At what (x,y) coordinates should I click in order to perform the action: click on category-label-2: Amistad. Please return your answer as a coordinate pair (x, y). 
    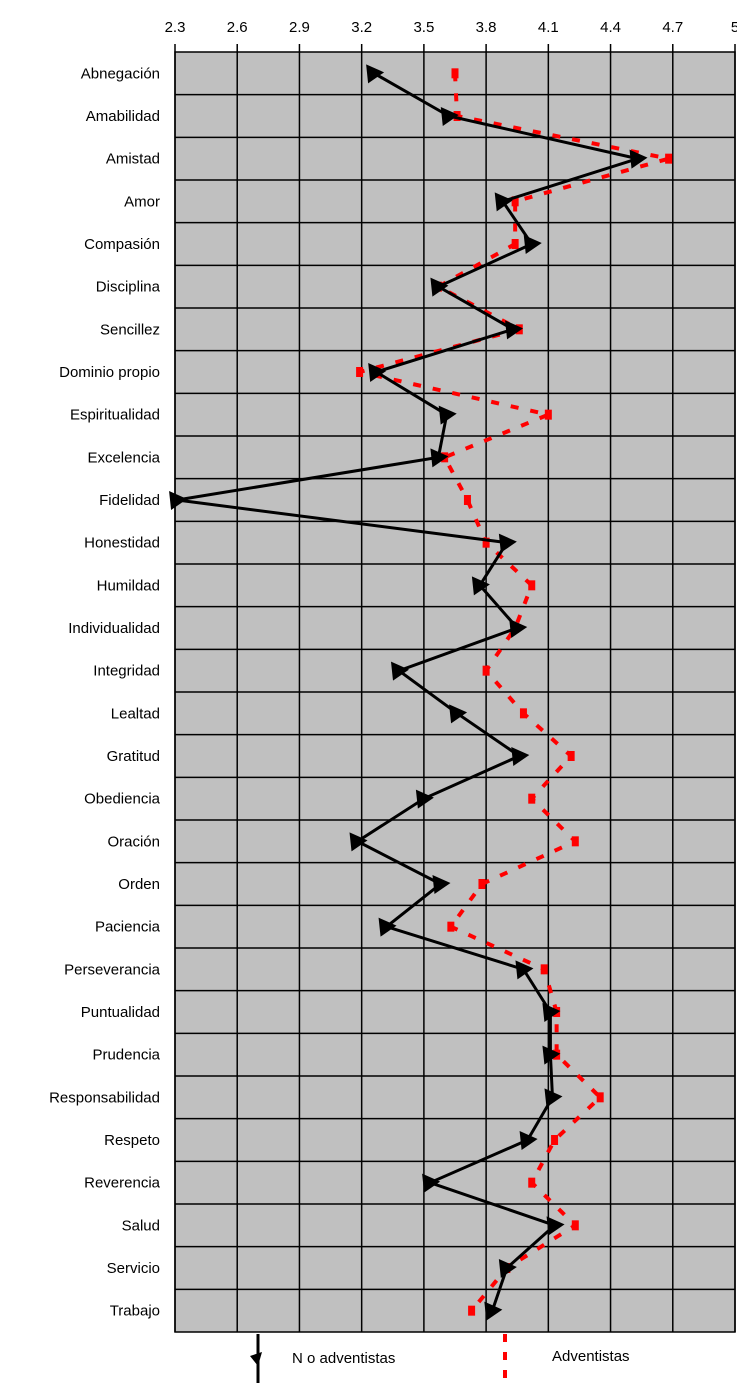
    Looking at the image, I should click on (133, 159).